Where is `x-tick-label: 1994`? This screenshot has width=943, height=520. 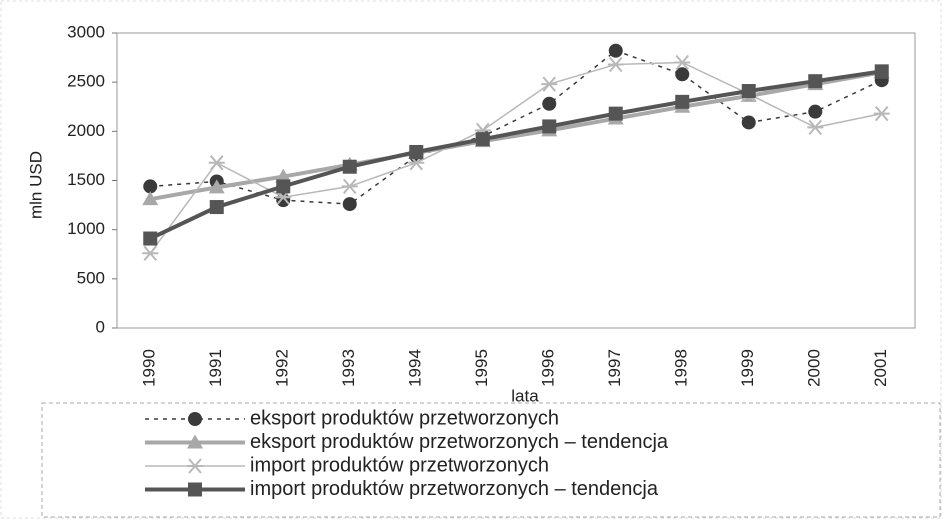 x-tick-label: 1994 is located at coordinates (415, 368).